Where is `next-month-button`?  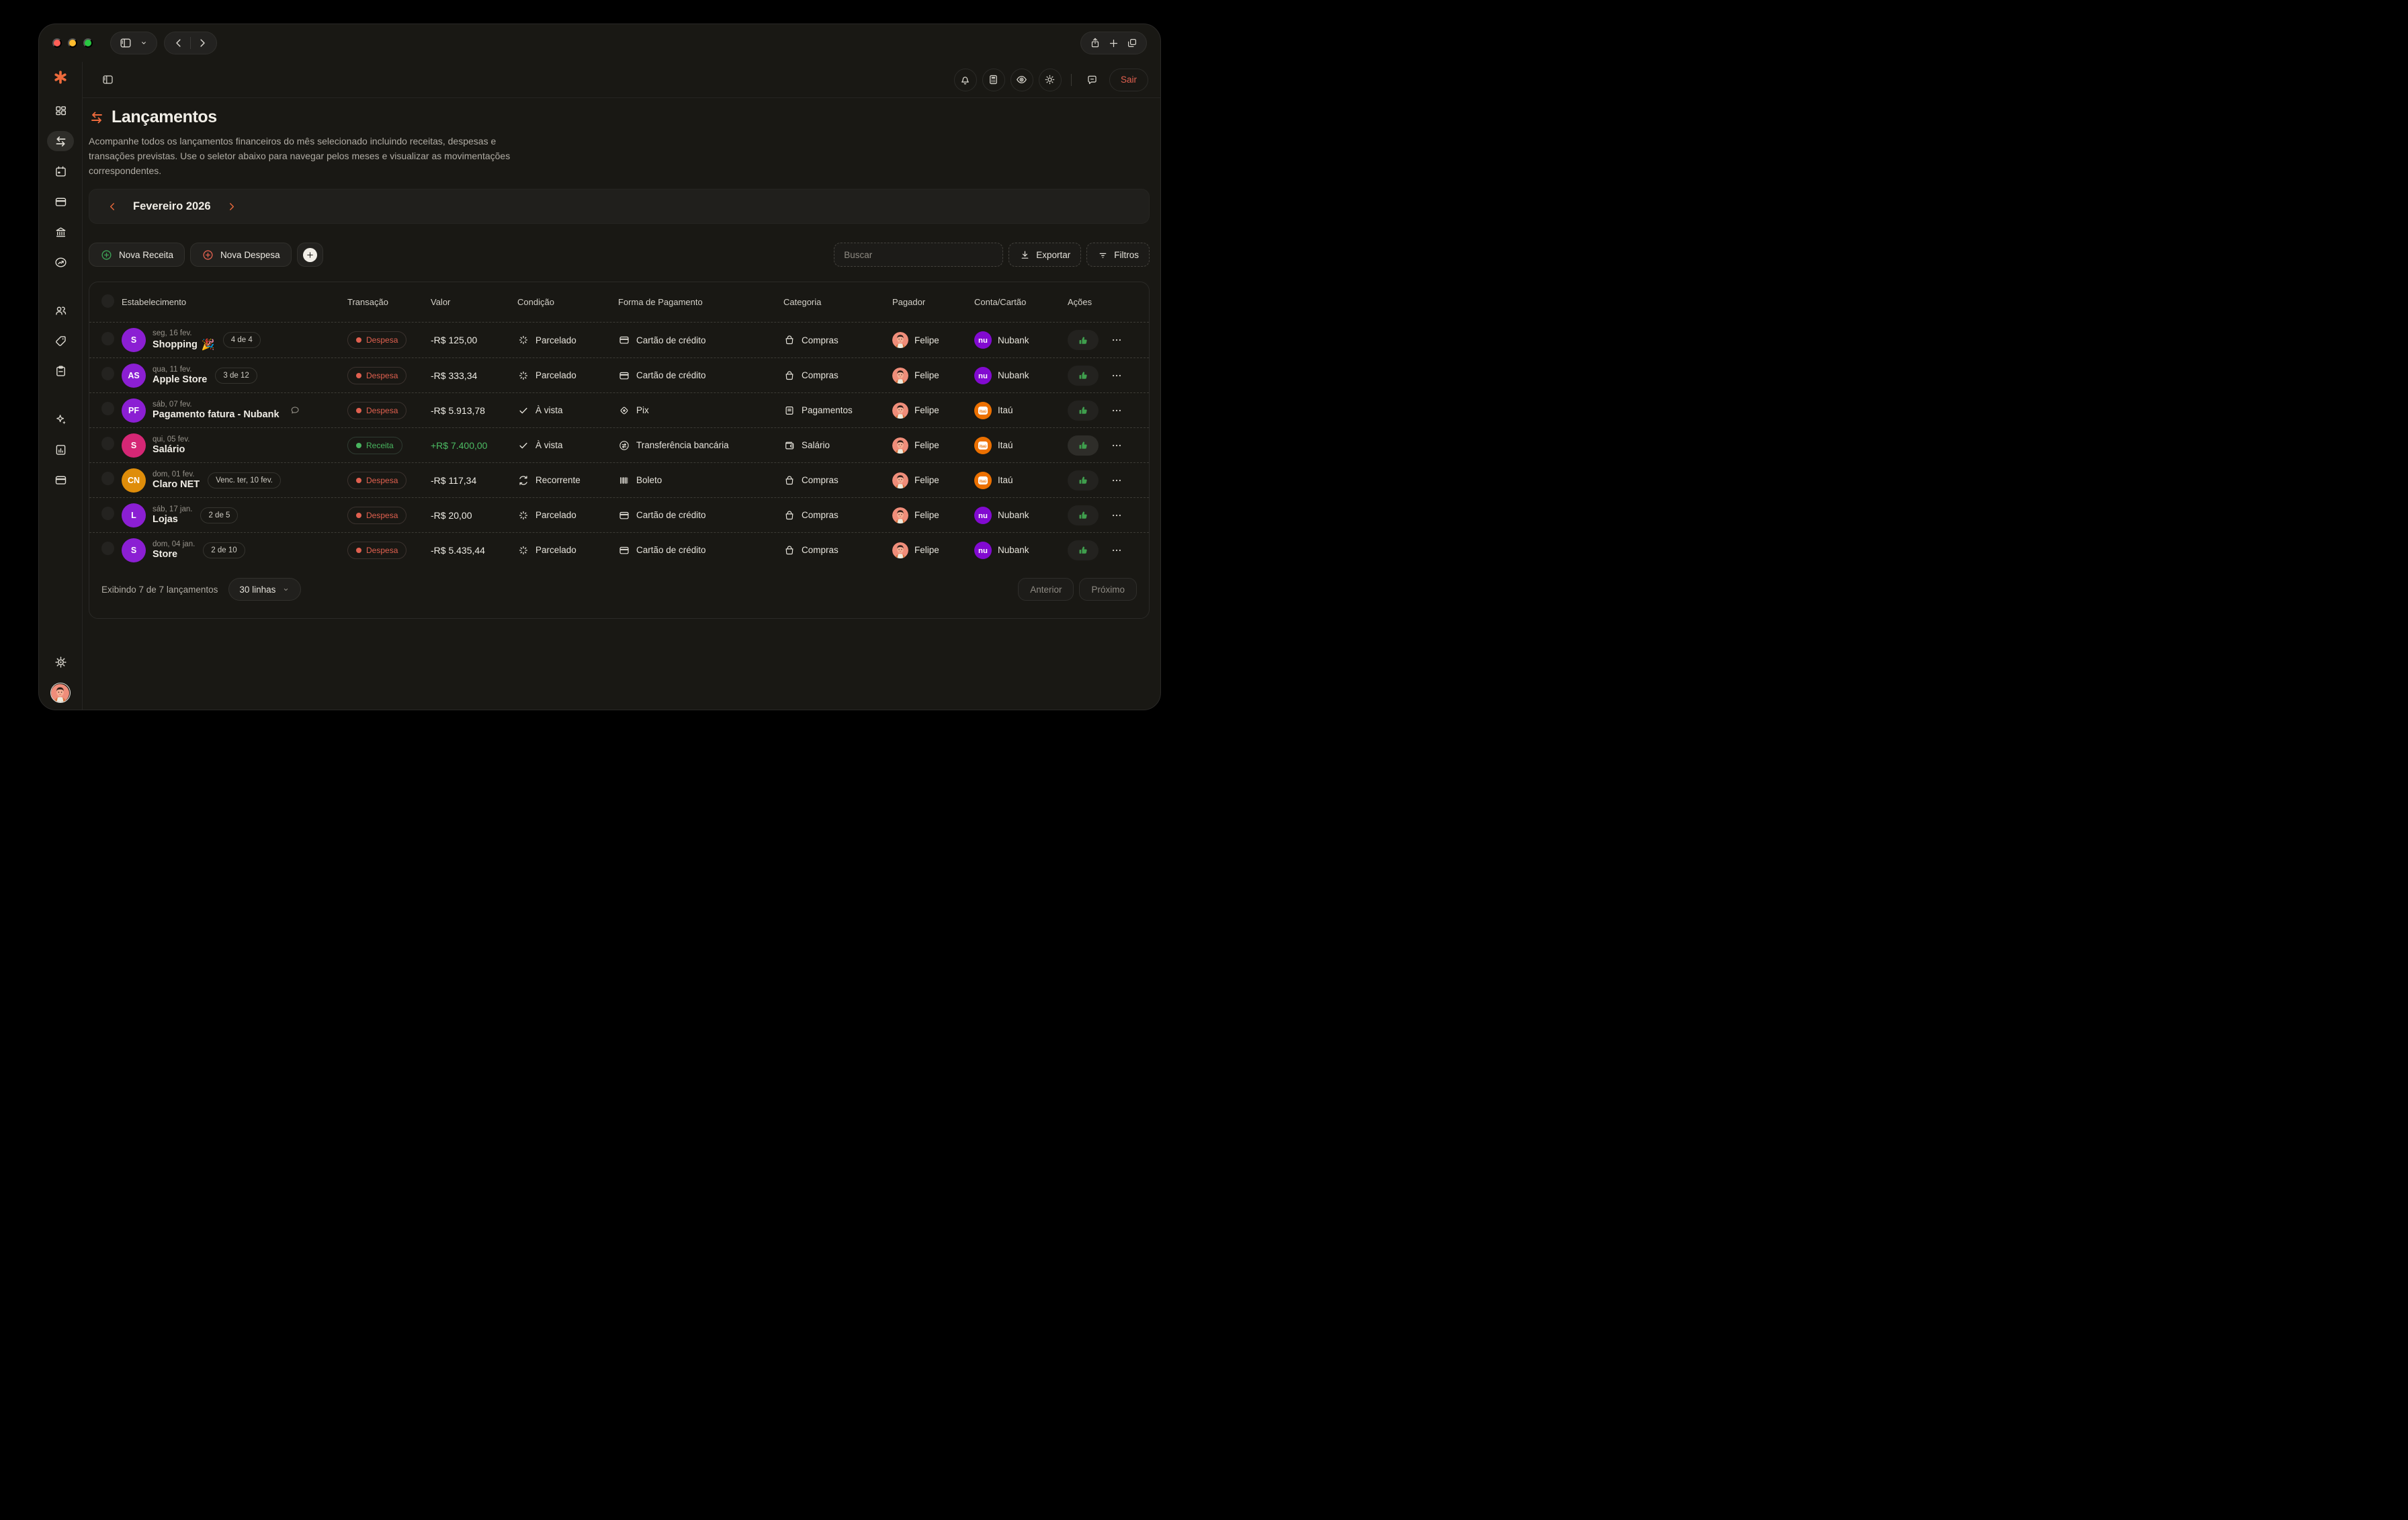
next-month-button is located at coordinates (231, 206).